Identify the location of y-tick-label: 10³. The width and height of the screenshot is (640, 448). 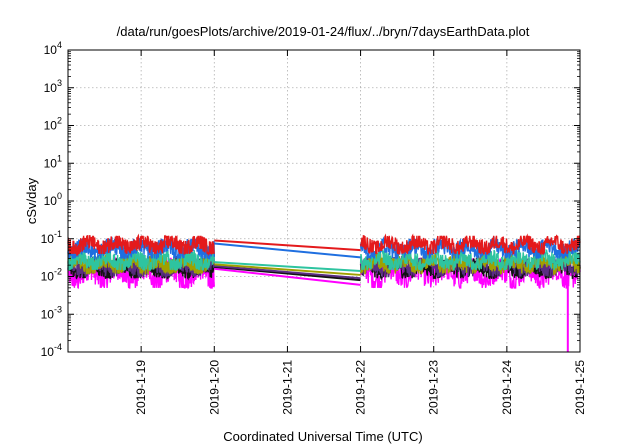
(53, 86).